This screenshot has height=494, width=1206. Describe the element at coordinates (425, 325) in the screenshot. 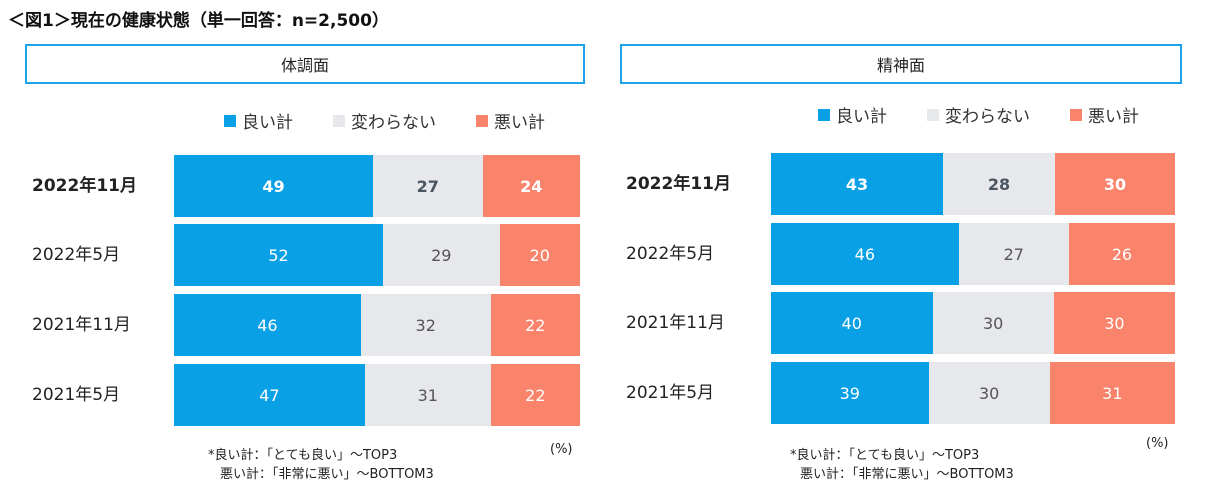

I see `bar-segment-same: 32` at that location.